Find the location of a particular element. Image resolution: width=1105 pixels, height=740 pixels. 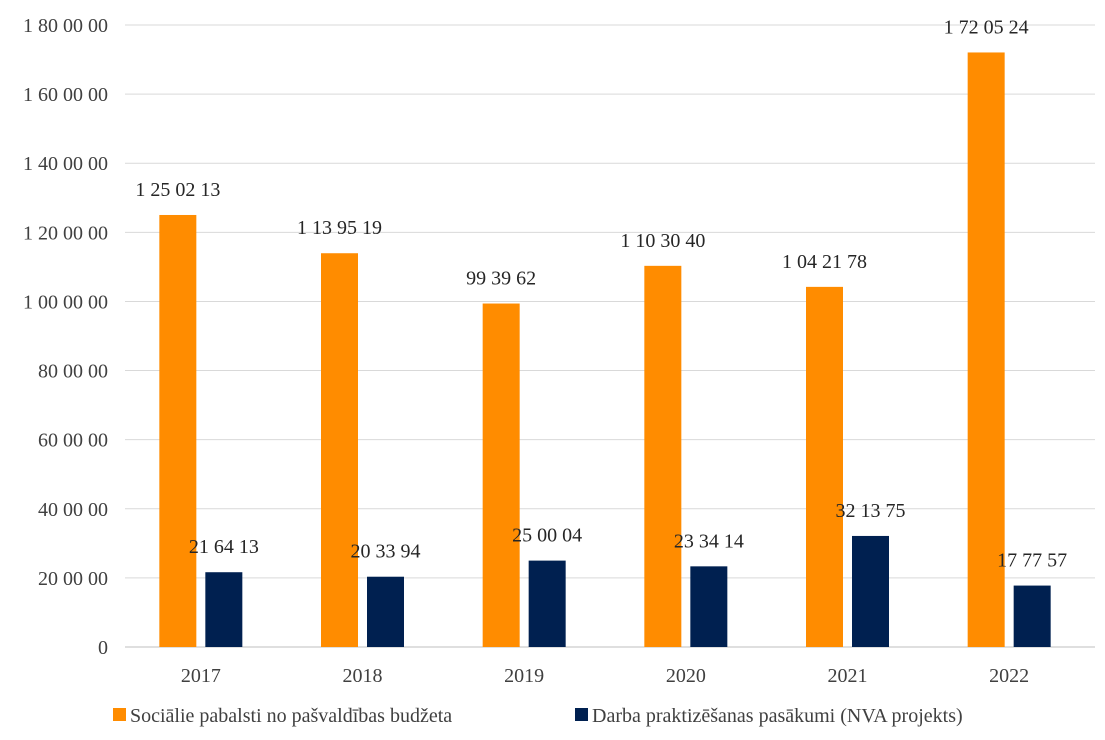

y-tick-label: 60 00 00 is located at coordinates (73, 441).